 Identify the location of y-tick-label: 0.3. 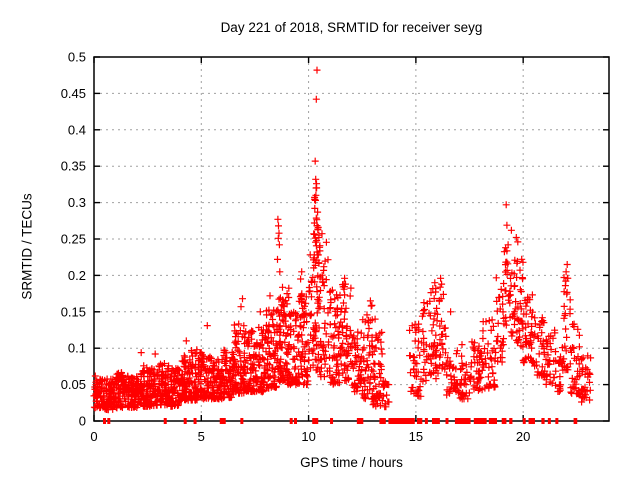
(77, 202).